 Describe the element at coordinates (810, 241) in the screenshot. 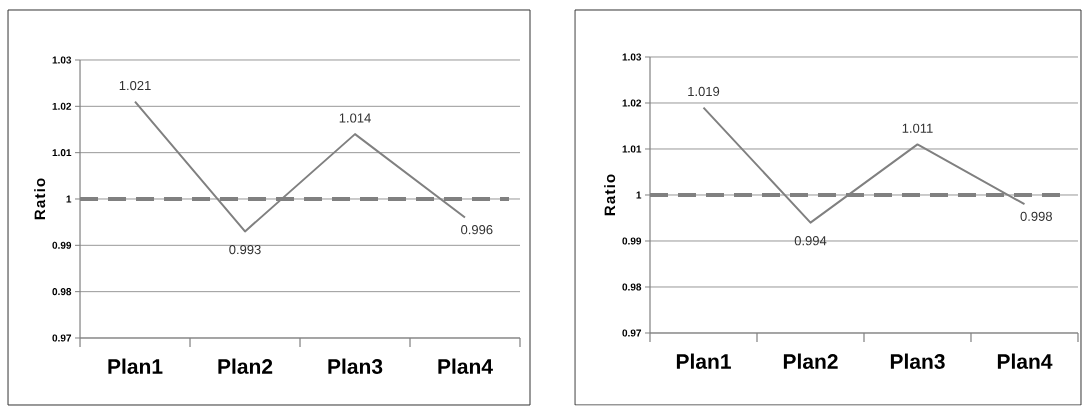

I see `data-label: 0.994` at that location.